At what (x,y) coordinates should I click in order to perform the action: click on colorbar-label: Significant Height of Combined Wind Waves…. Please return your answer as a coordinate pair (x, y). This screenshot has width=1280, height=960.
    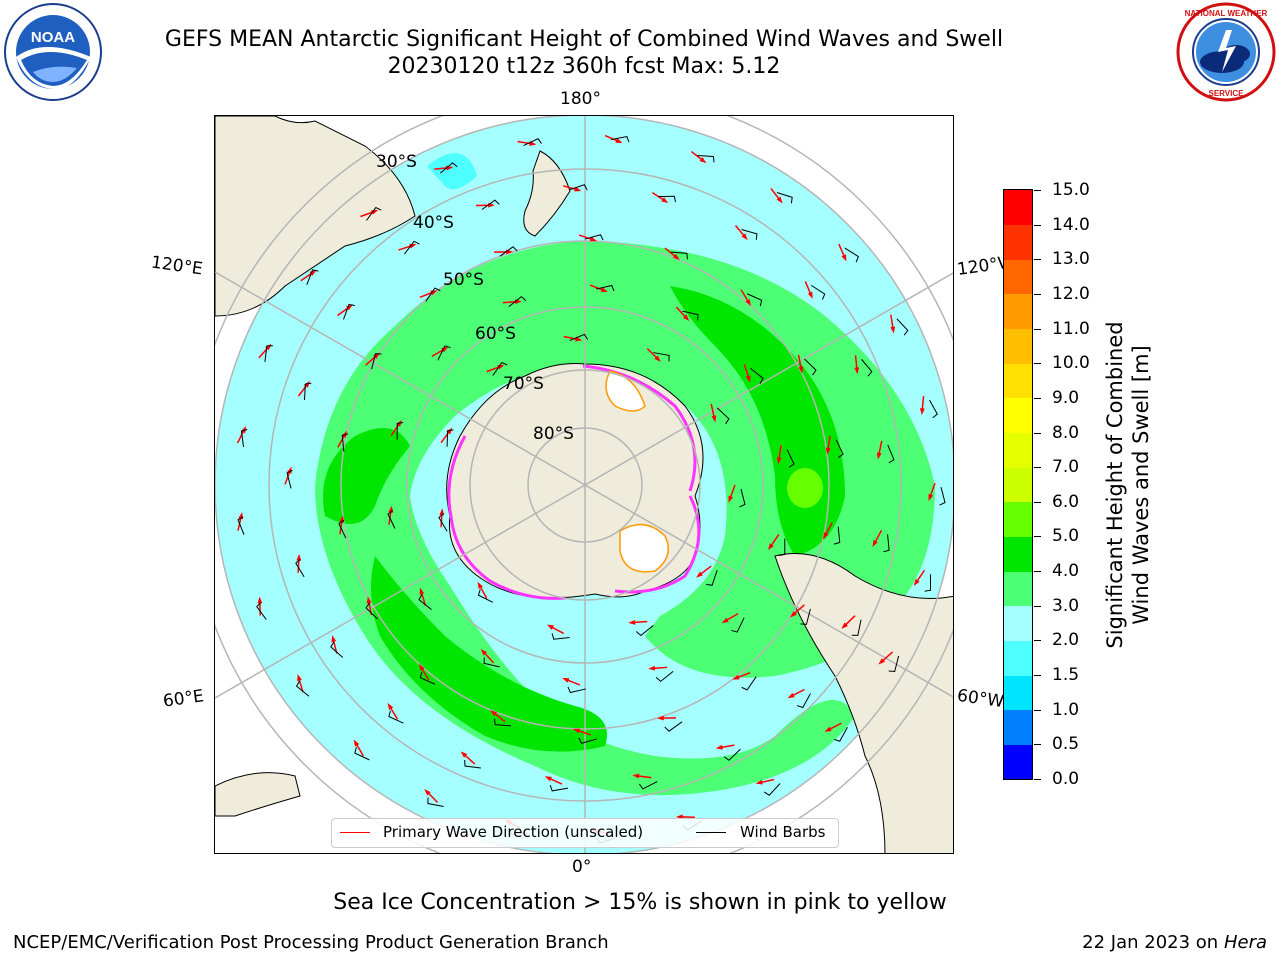
    Looking at the image, I should click on (1128, 485).